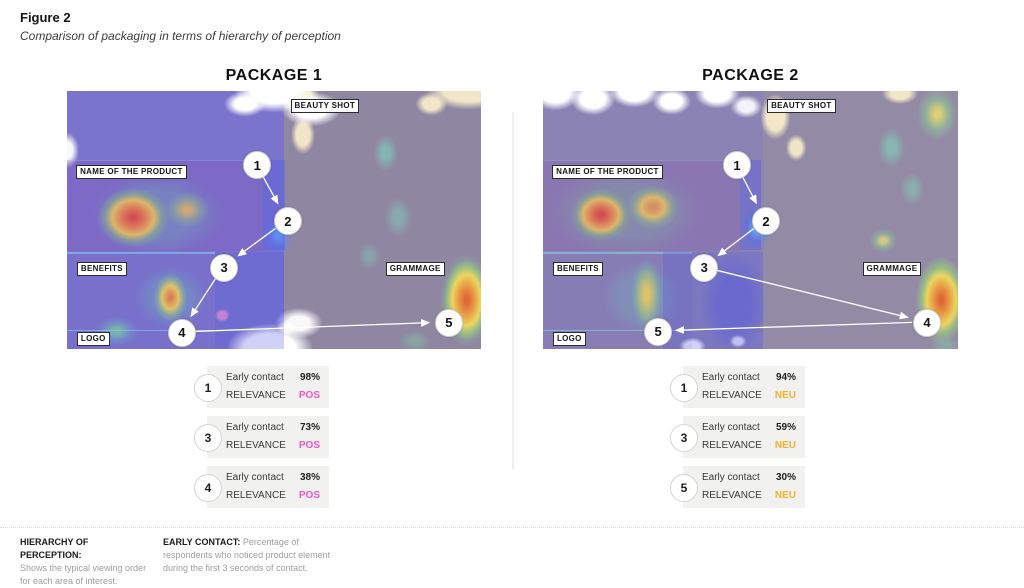 The width and height of the screenshot is (1024, 588). I want to click on stat-row: 3 Early contact 73% RELEVANCE POS, so click(269, 437).